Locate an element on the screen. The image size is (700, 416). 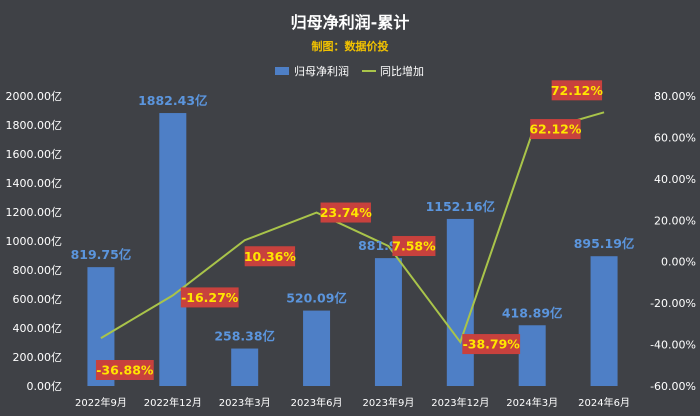
x-axis-tick-label: 2023年3月 is located at coordinates (245, 402).